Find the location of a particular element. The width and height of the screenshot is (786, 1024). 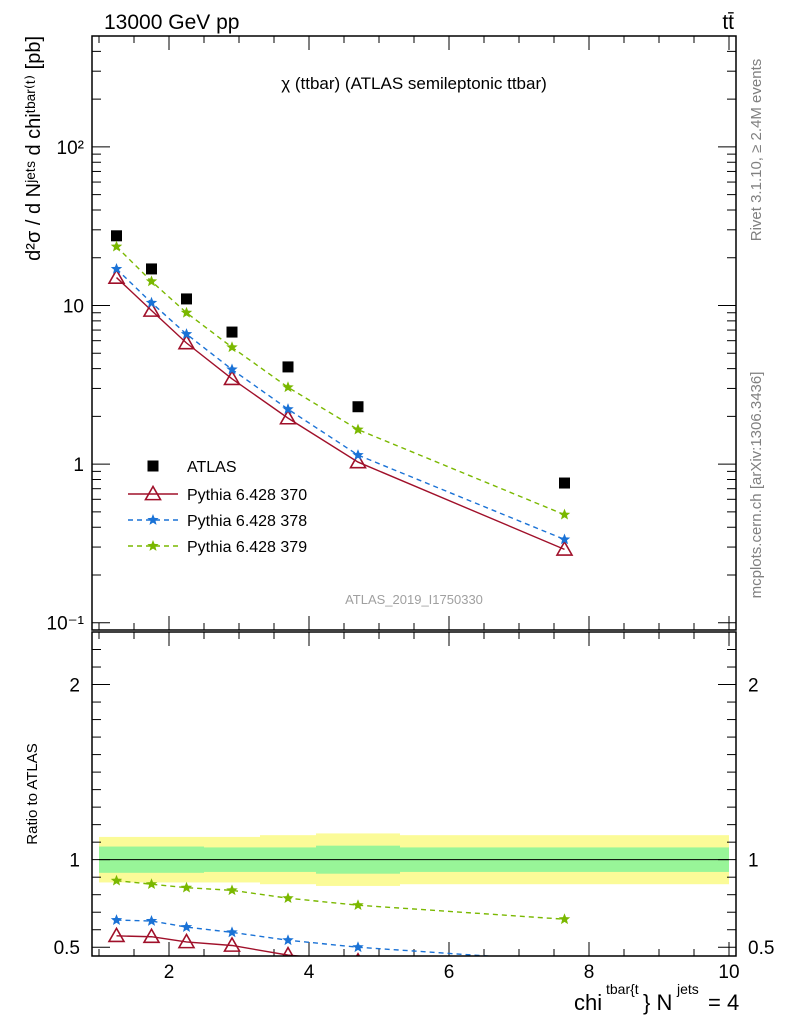

svg-text: } N is located at coordinates (657, 1002).